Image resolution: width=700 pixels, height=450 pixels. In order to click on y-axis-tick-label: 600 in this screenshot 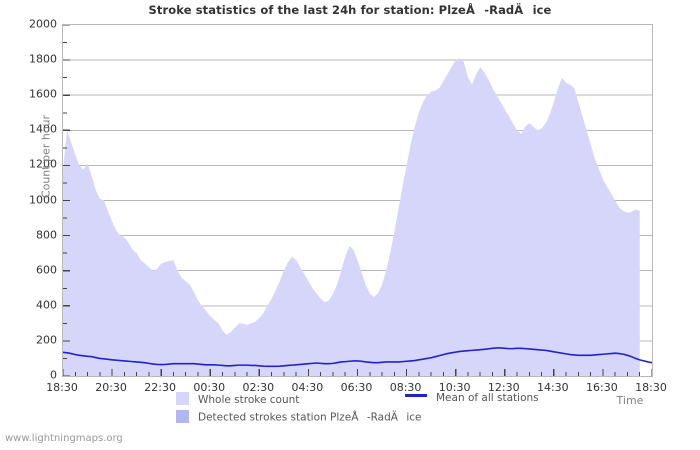, I will do `click(46, 270)`.